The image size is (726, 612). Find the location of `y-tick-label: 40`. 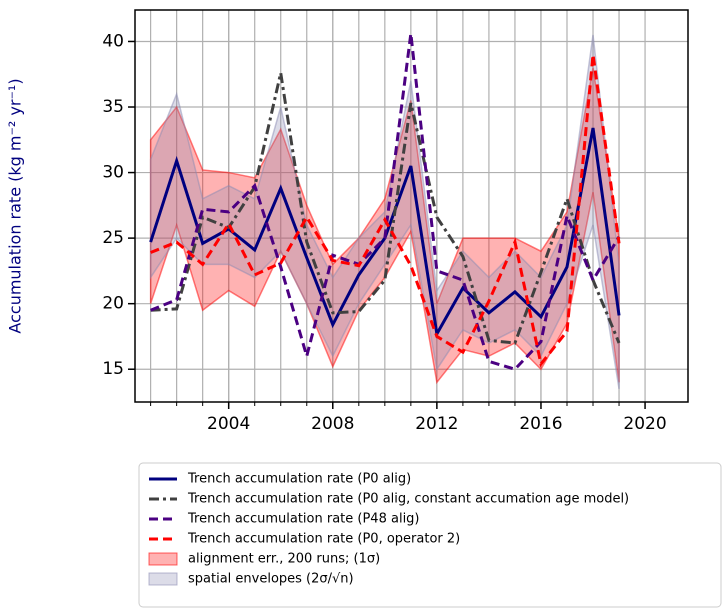

y-tick-label: 40 is located at coordinates (113, 41).